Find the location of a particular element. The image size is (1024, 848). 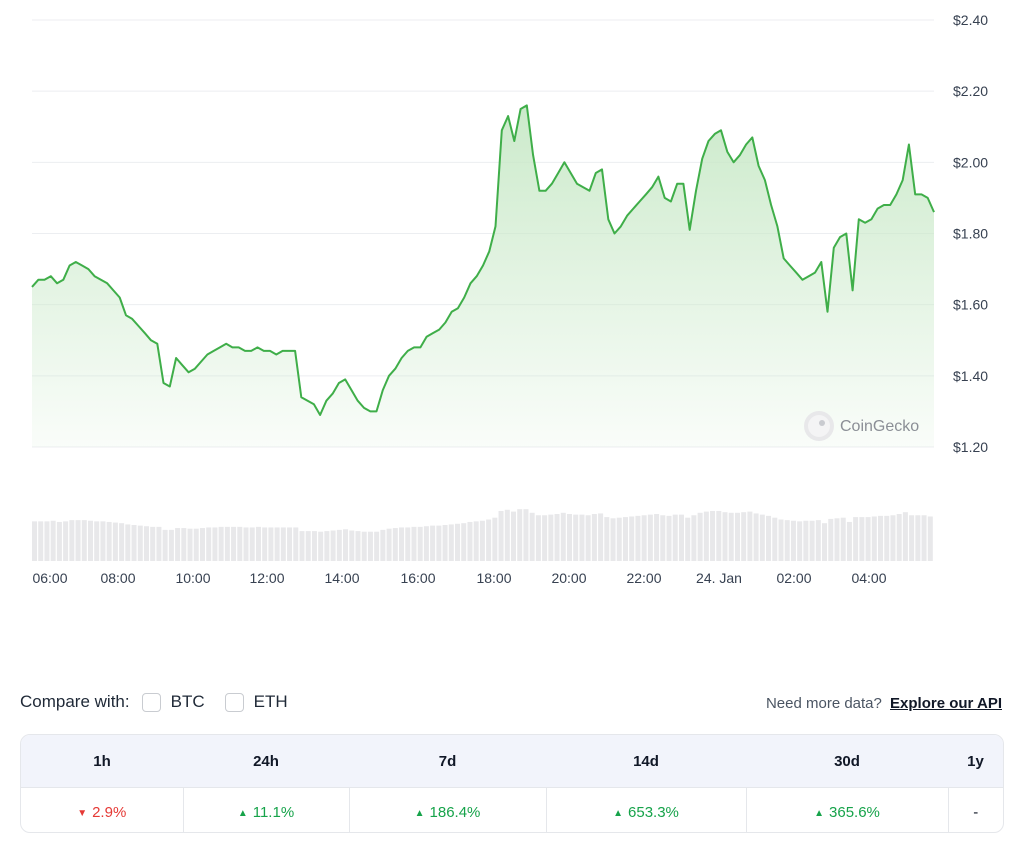

btc-label: BTC is located at coordinates (187, 701).